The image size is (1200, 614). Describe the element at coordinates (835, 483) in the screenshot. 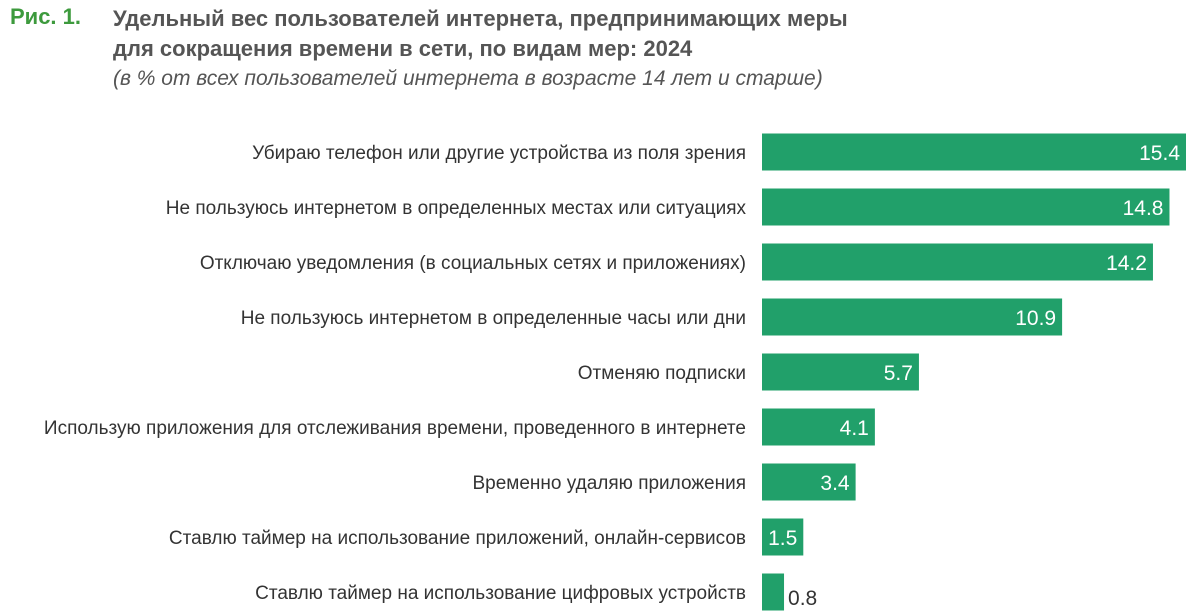

I see `value-label: 3.4` at that location.